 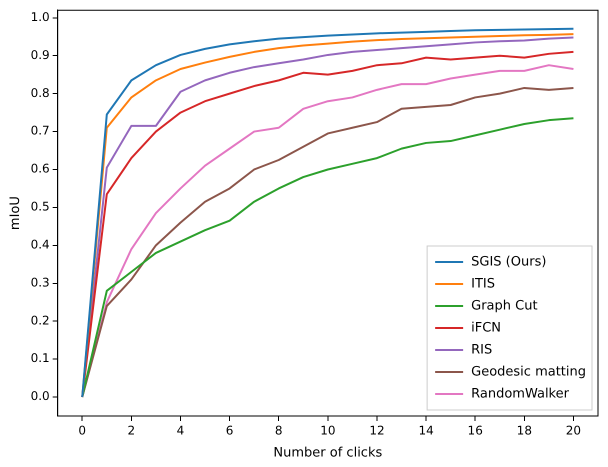 I want to click on legend-label: RandomWalker, so click(x=520, y=394).